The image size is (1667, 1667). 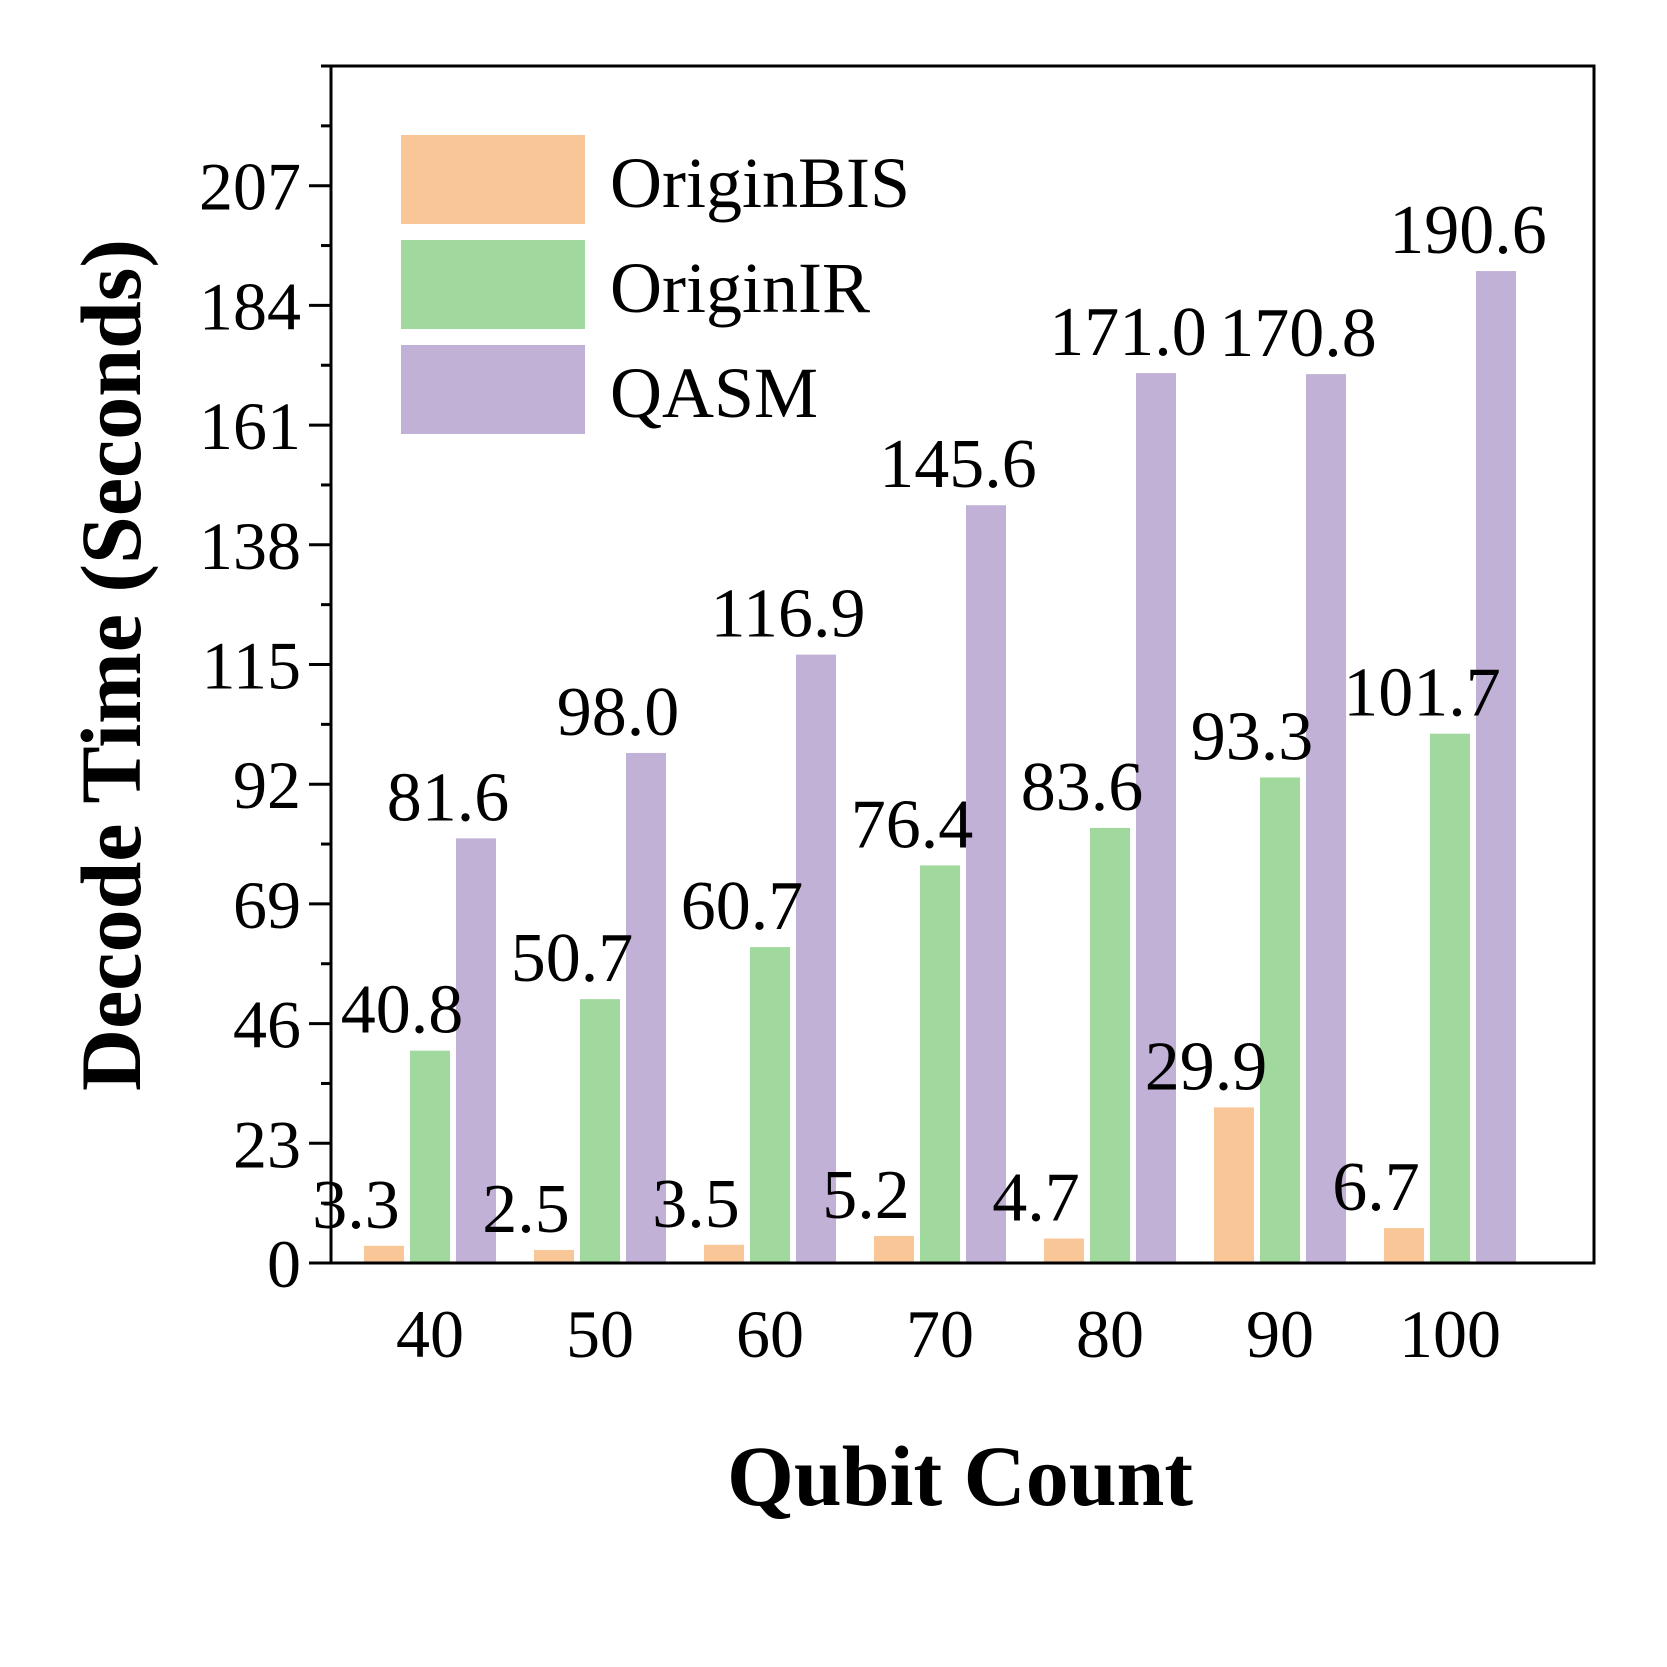 What do you see at coordinates (572, 958) in the screenshot?
I see `data-label-originir-50: 50.7` at bounding box center [572, 958].